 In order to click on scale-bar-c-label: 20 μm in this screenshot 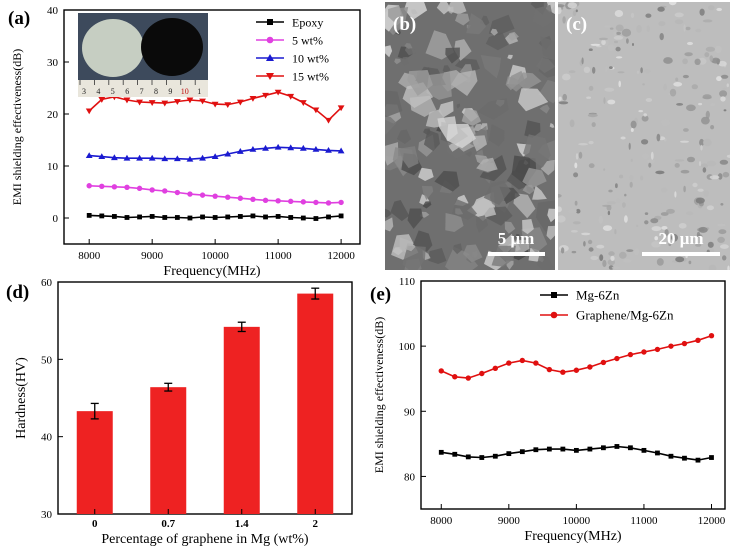, I will do `click(680, 238)`.